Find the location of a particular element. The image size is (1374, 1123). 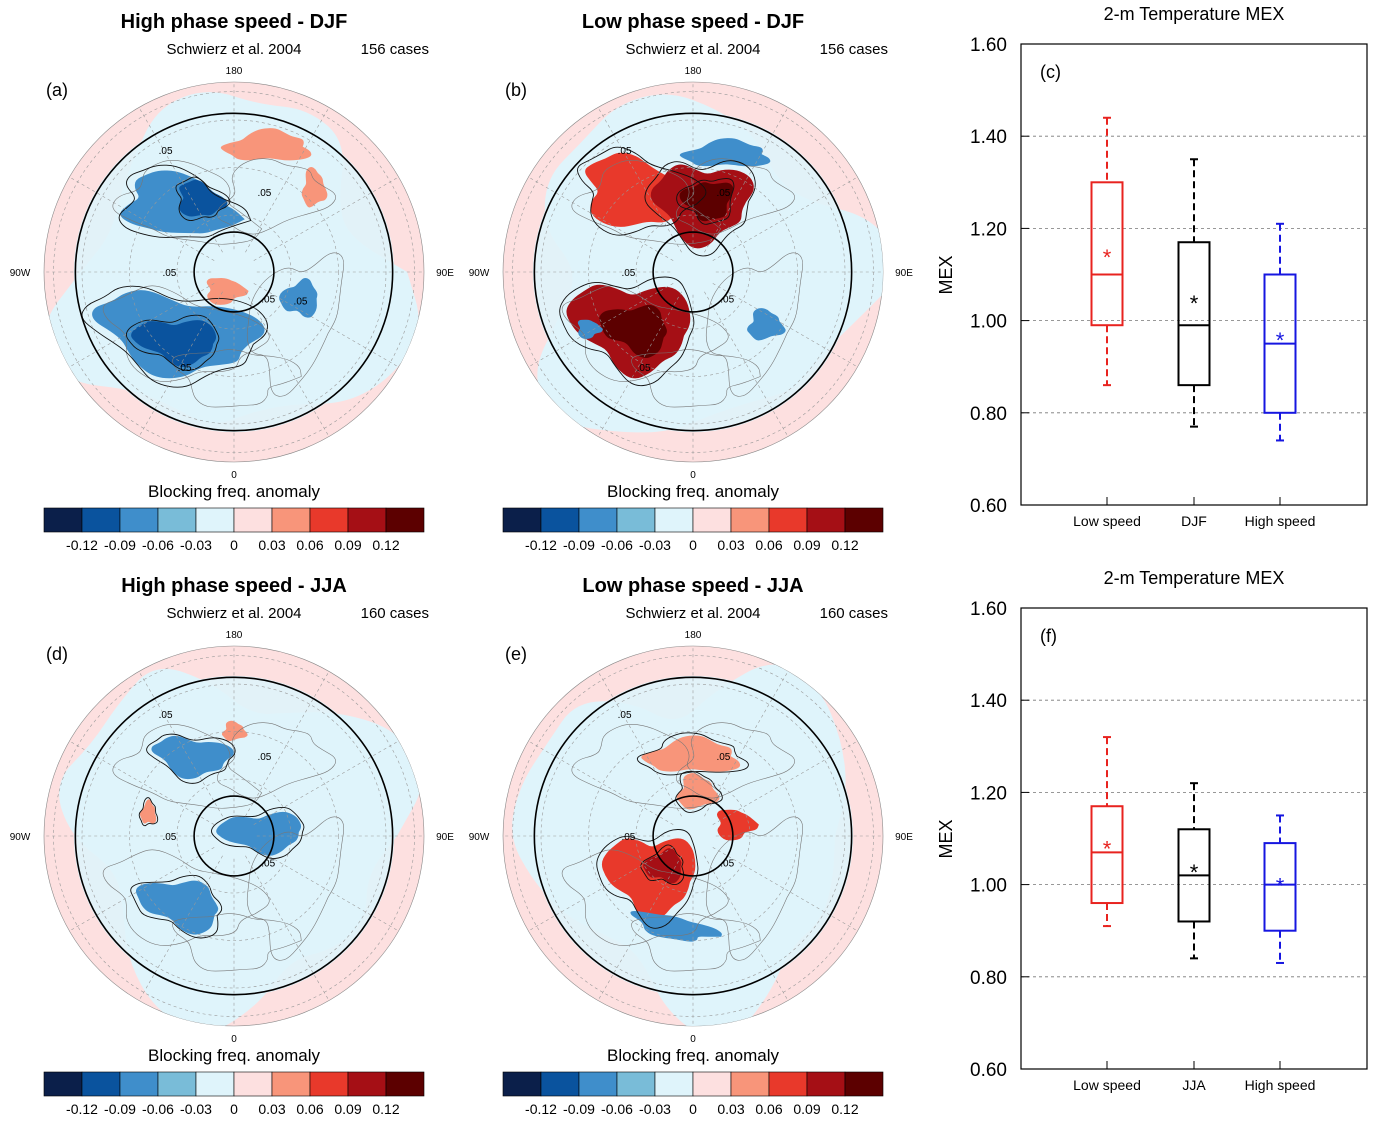

box-1: * is located at coordinates (1194, 293).